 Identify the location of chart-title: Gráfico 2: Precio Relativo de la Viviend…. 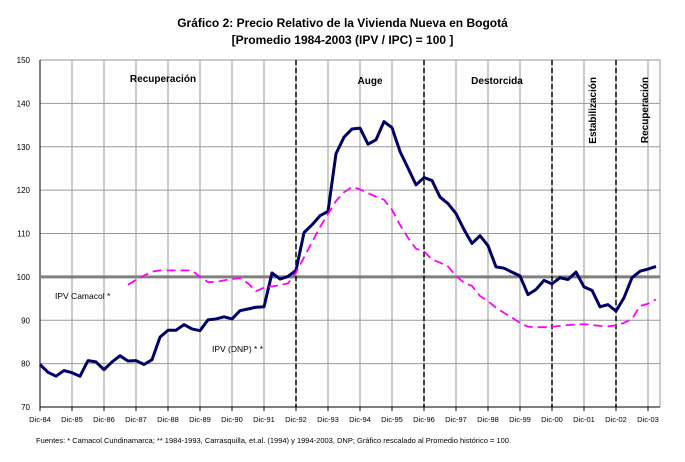
(342, 23).